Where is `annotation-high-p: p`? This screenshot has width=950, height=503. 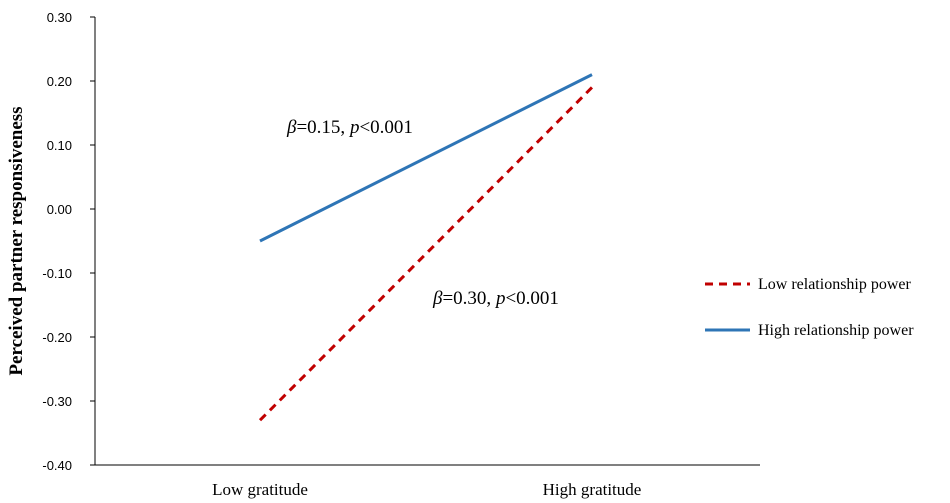 annotation-high-p: p is located at coordinates (354, 127).